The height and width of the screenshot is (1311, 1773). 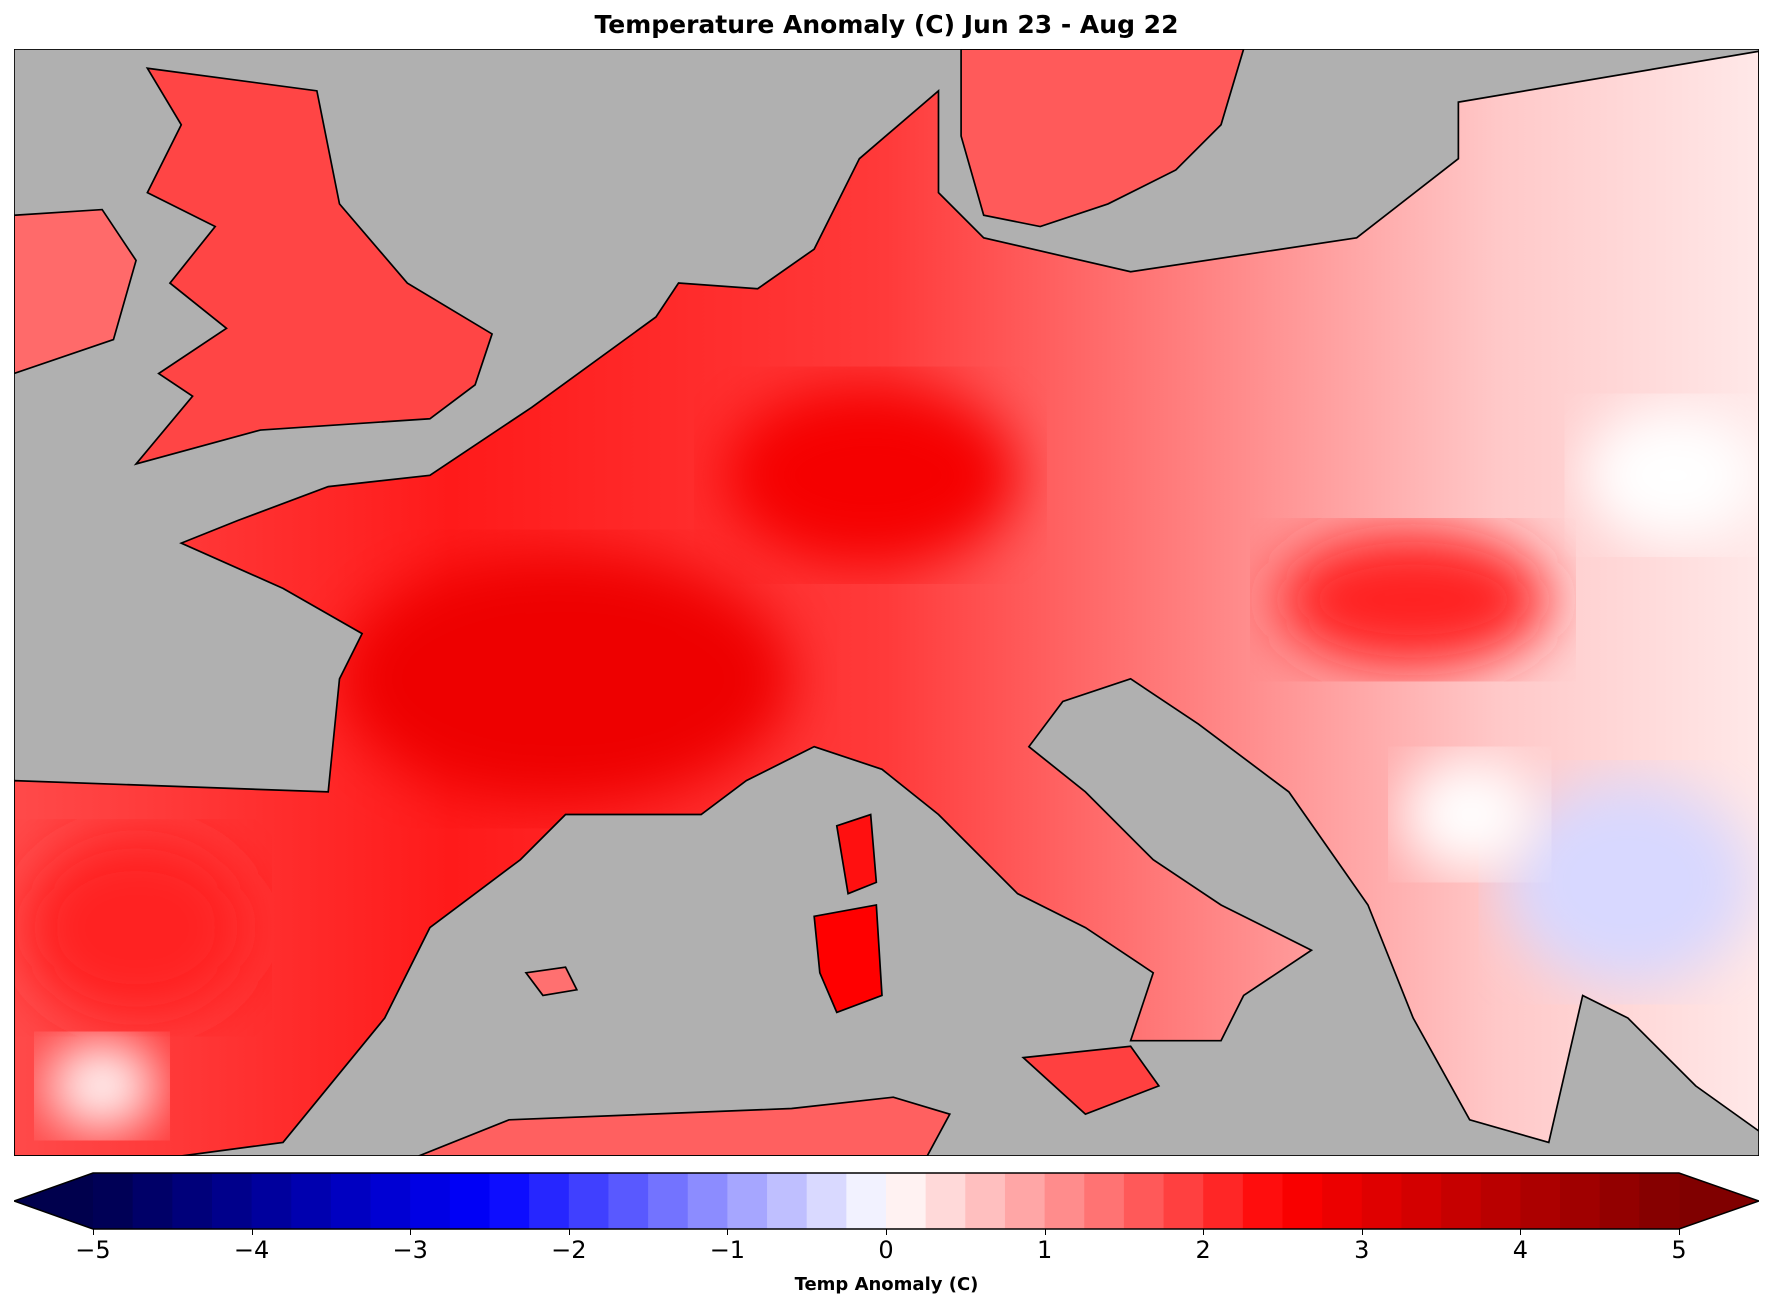 What do you see at coordinates (685, 1126) in the screenshot?
I see `land-north-africa` at bounding box center [685, 1126].